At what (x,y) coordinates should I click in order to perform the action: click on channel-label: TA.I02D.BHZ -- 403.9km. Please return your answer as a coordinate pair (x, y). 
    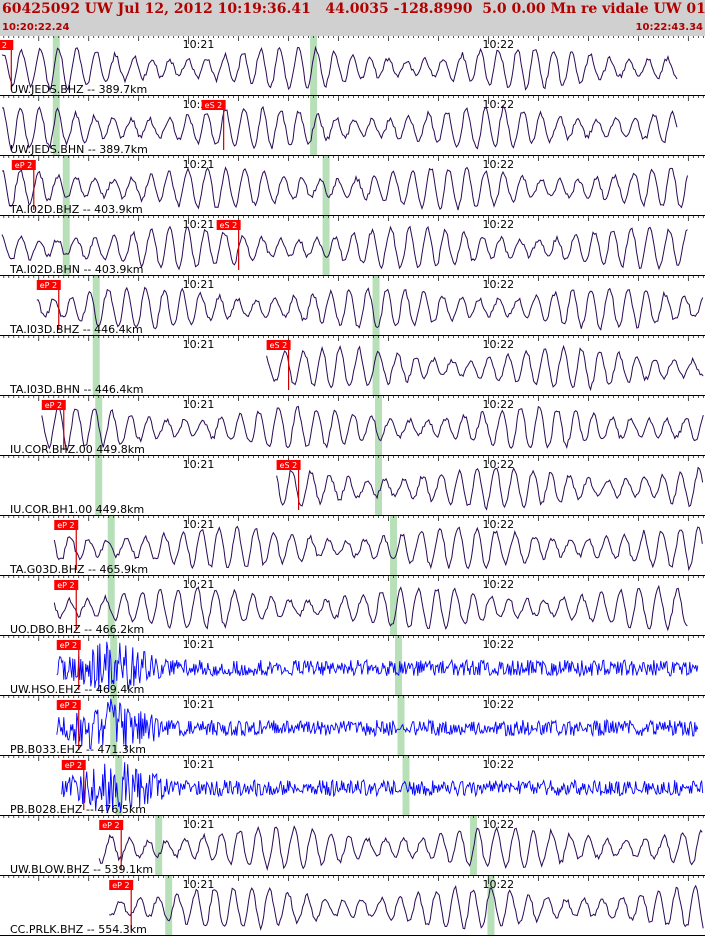
    Looking at the image, I should click on (76, 209).